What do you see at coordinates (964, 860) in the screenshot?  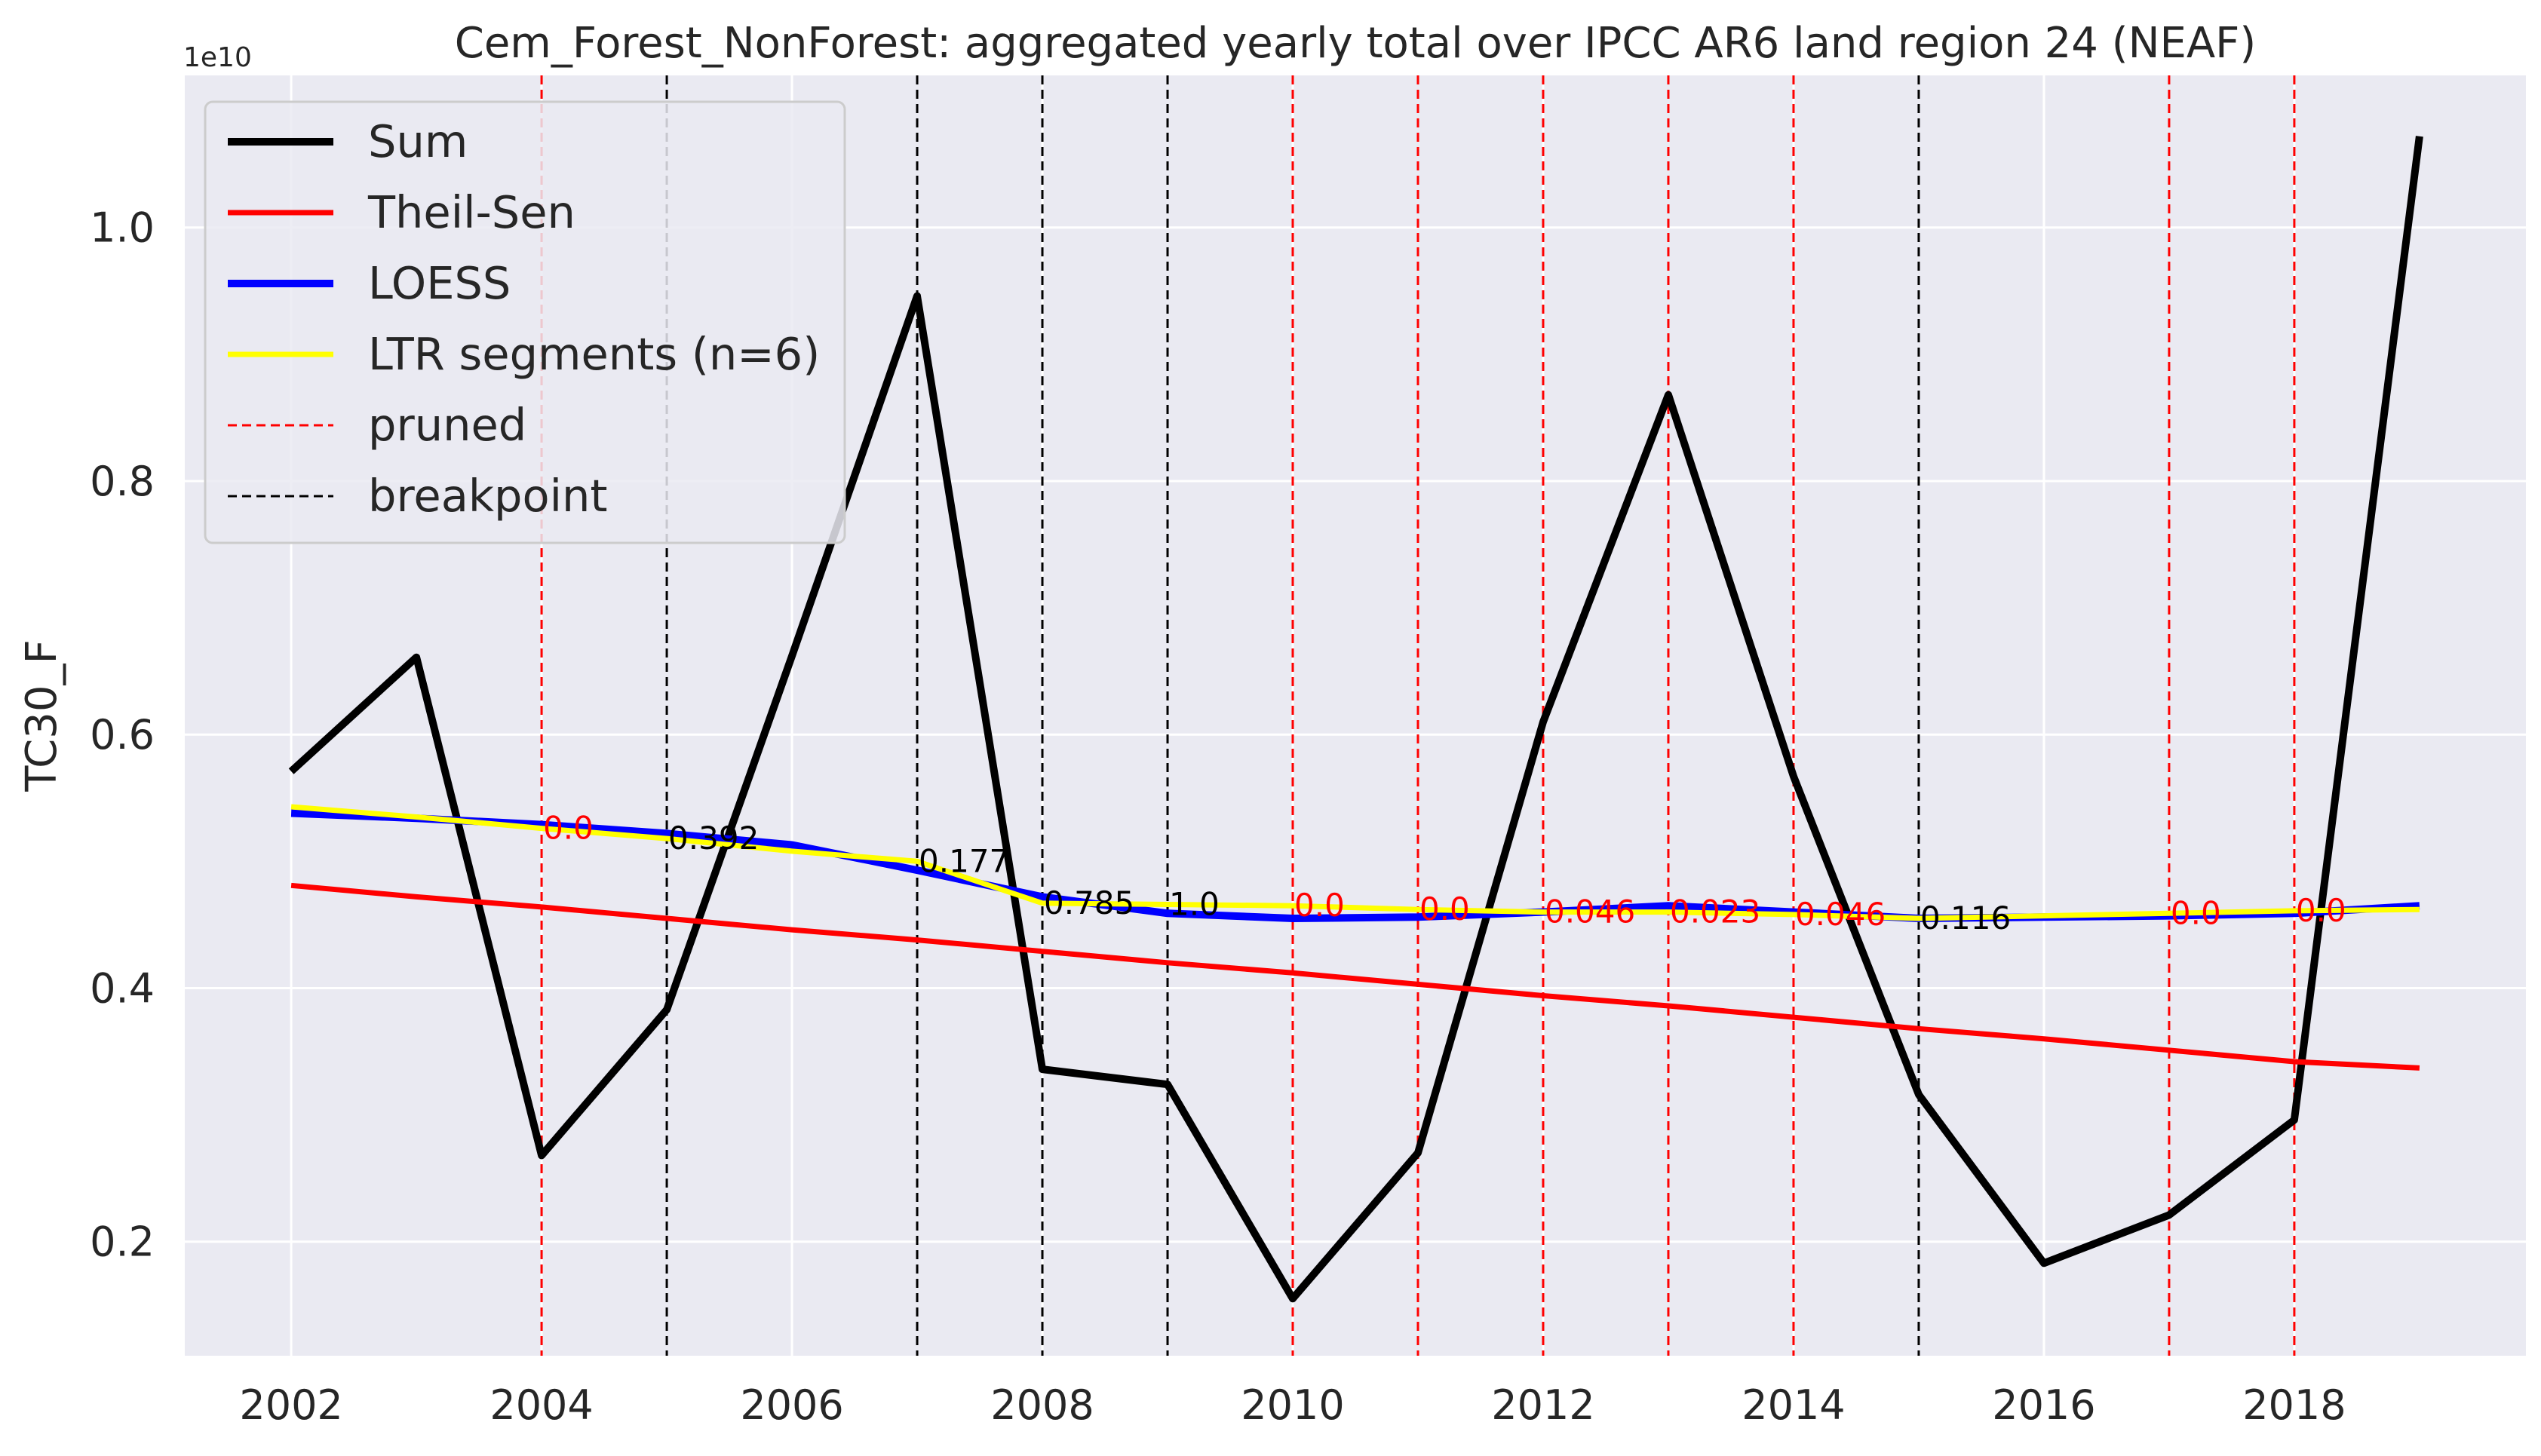 I see `breakpoint-value-label: 0.177` at bounding box center [964, 860].